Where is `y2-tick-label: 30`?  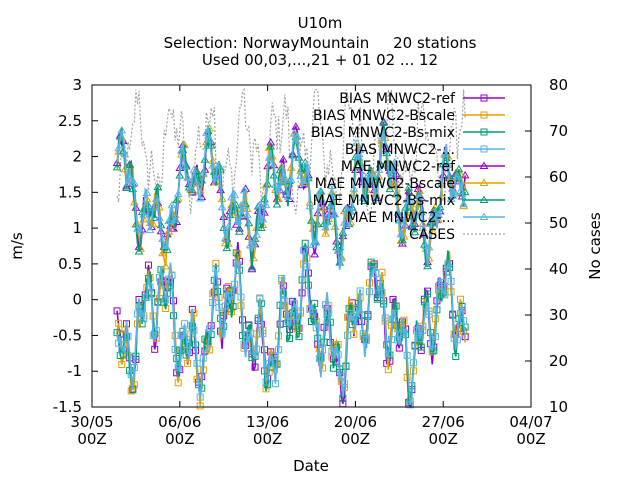 y2-tick-label: 30 is located at coordinates (558, 315).